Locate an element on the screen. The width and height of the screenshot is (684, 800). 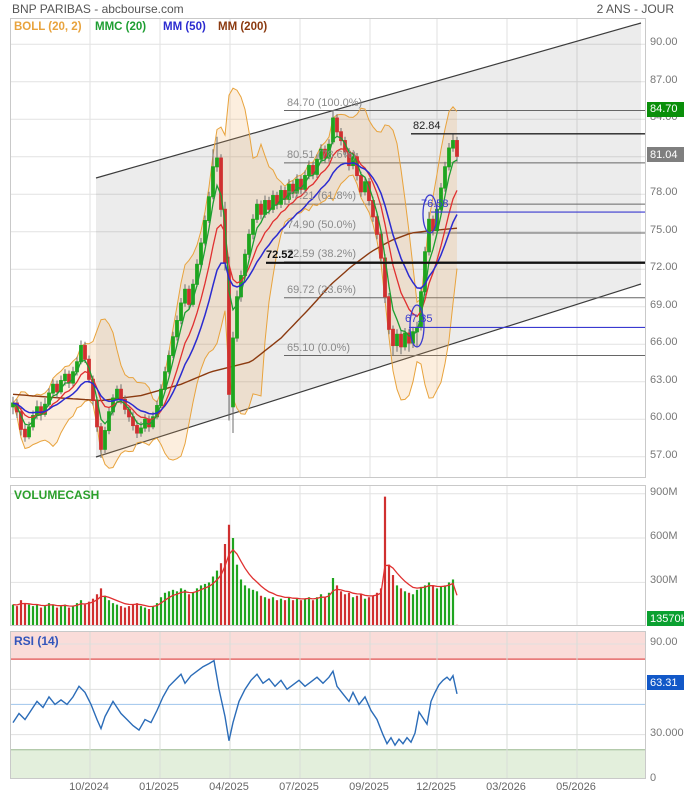
date-label: 03/2026 is located at coordinates (506, 787).